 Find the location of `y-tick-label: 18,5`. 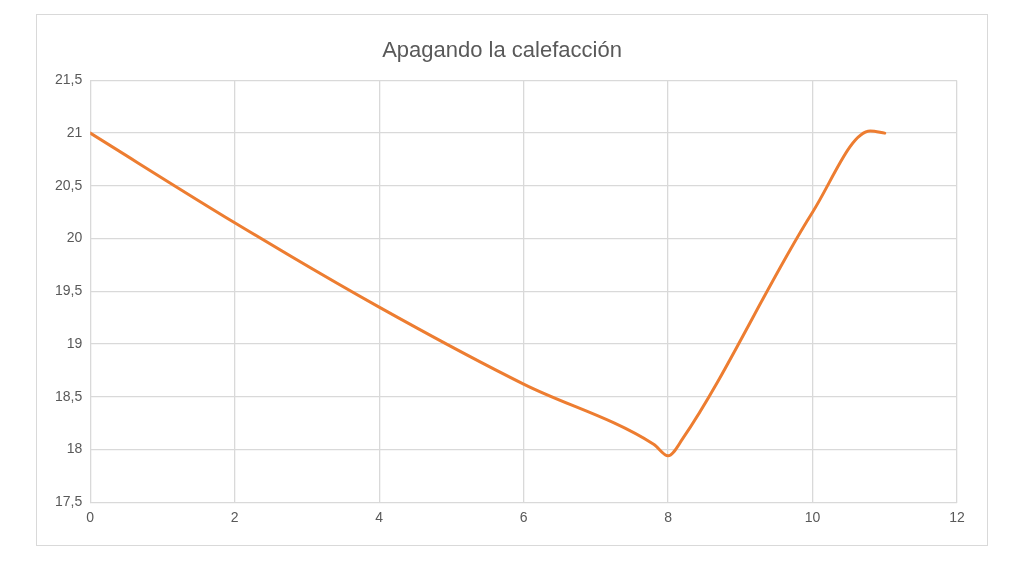

y-tick-label: 18,5 is located at coordinates (69, 395).